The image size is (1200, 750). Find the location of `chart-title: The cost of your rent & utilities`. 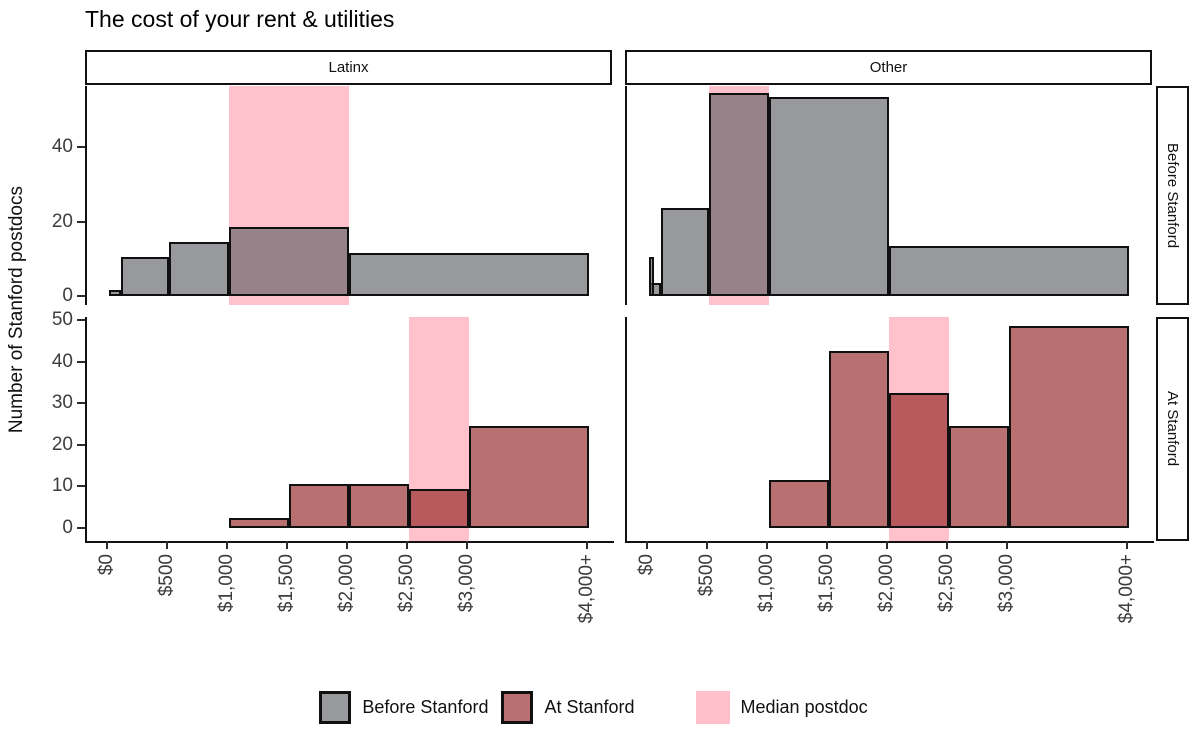

chart-title: The cost of your rent & utilities is located at coordinates (240, 19).